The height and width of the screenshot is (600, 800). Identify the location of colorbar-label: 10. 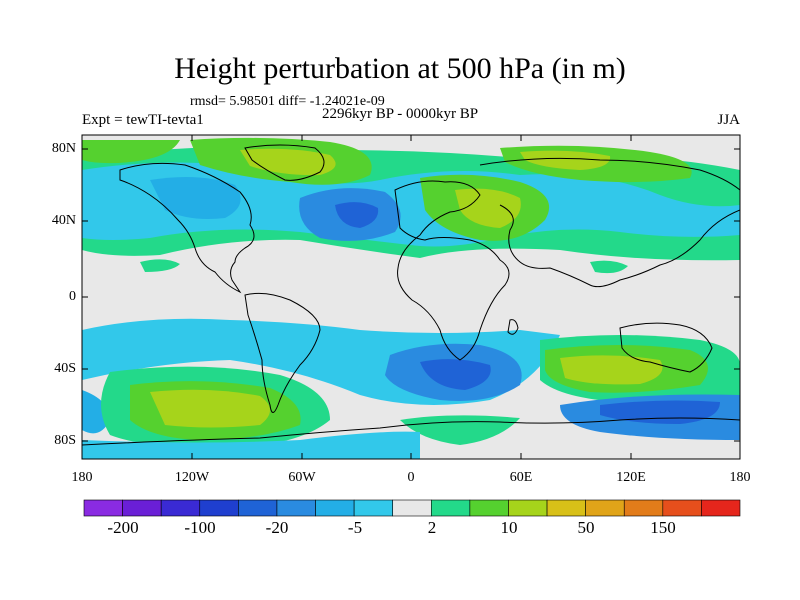
(509, 527).